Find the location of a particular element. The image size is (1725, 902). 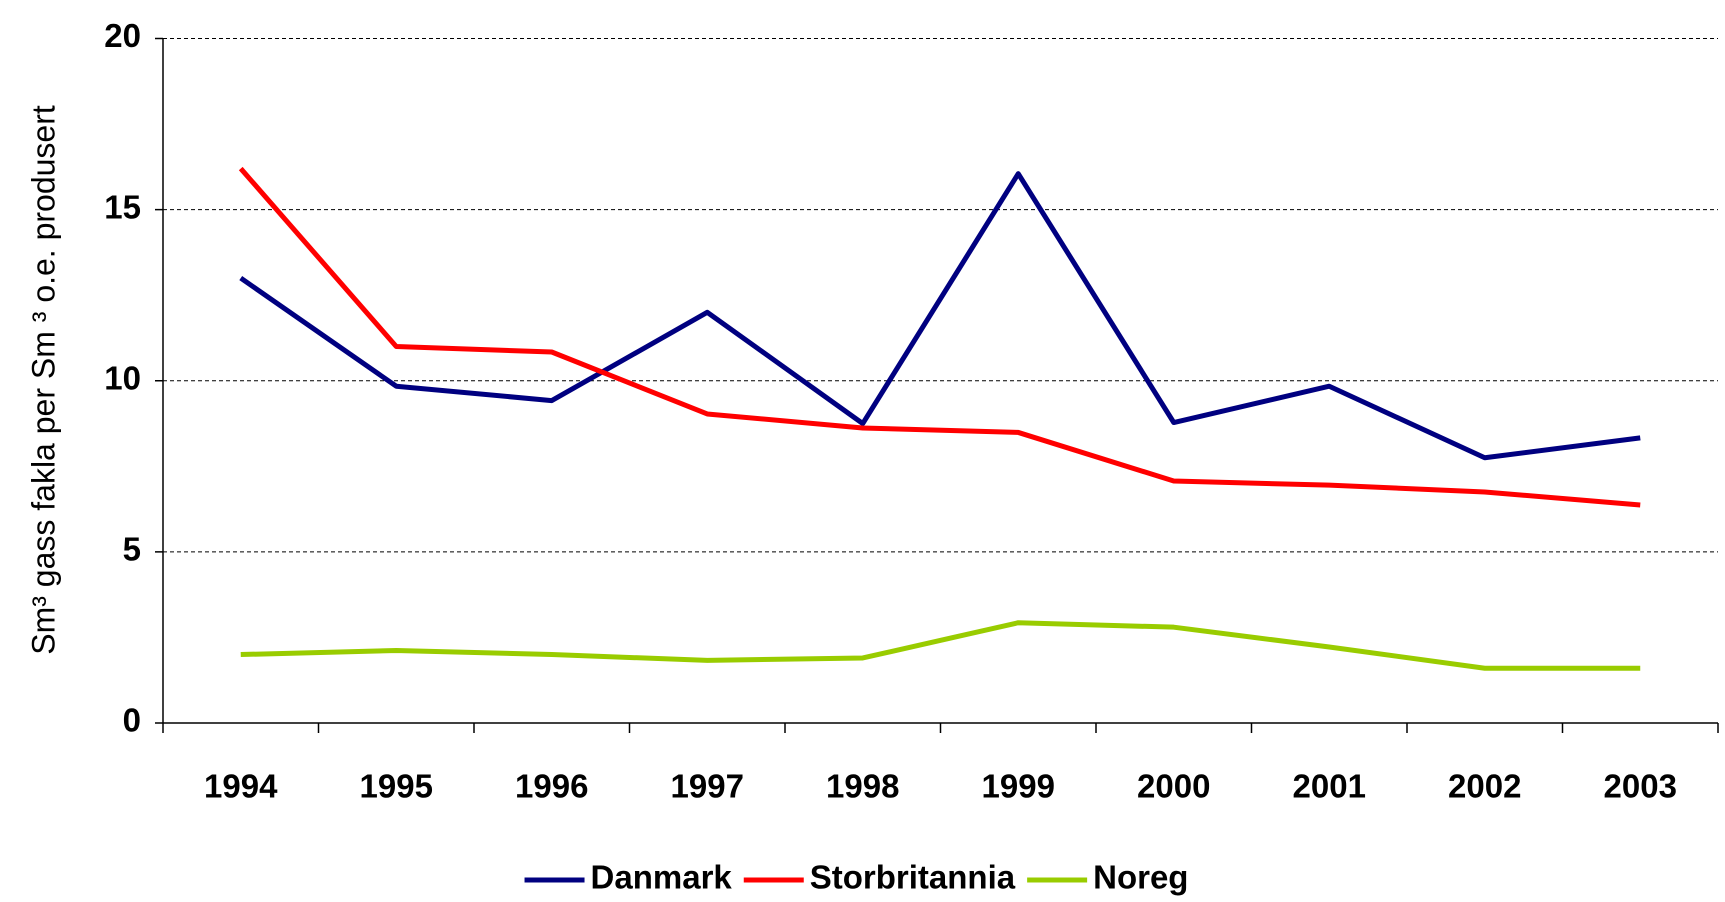

x-tick-label: 1998 is located at coordinates (862, 786).